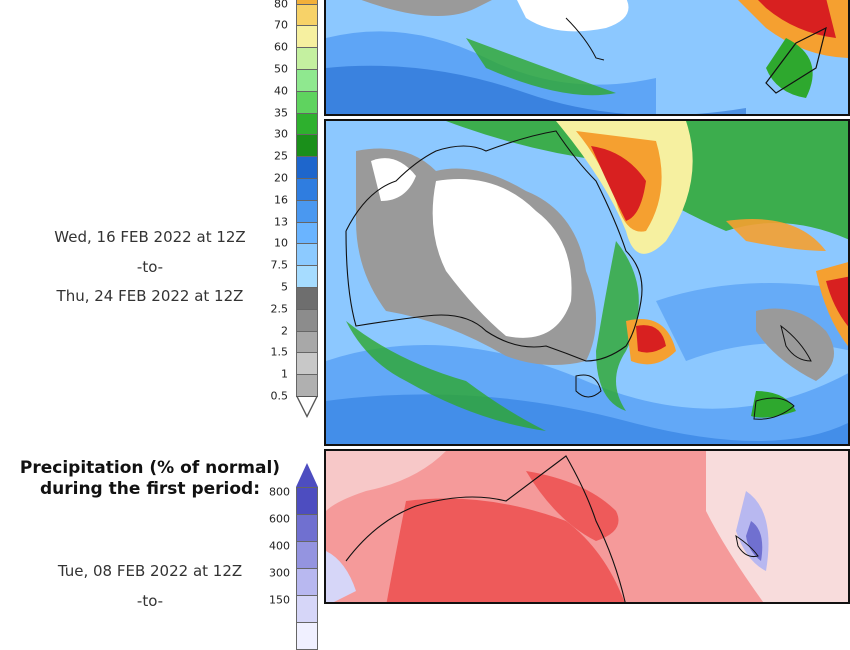 This screenshot has height=650, width=850. I want to click on precip-scale-tick-label: 0.5, so click(279, 396).